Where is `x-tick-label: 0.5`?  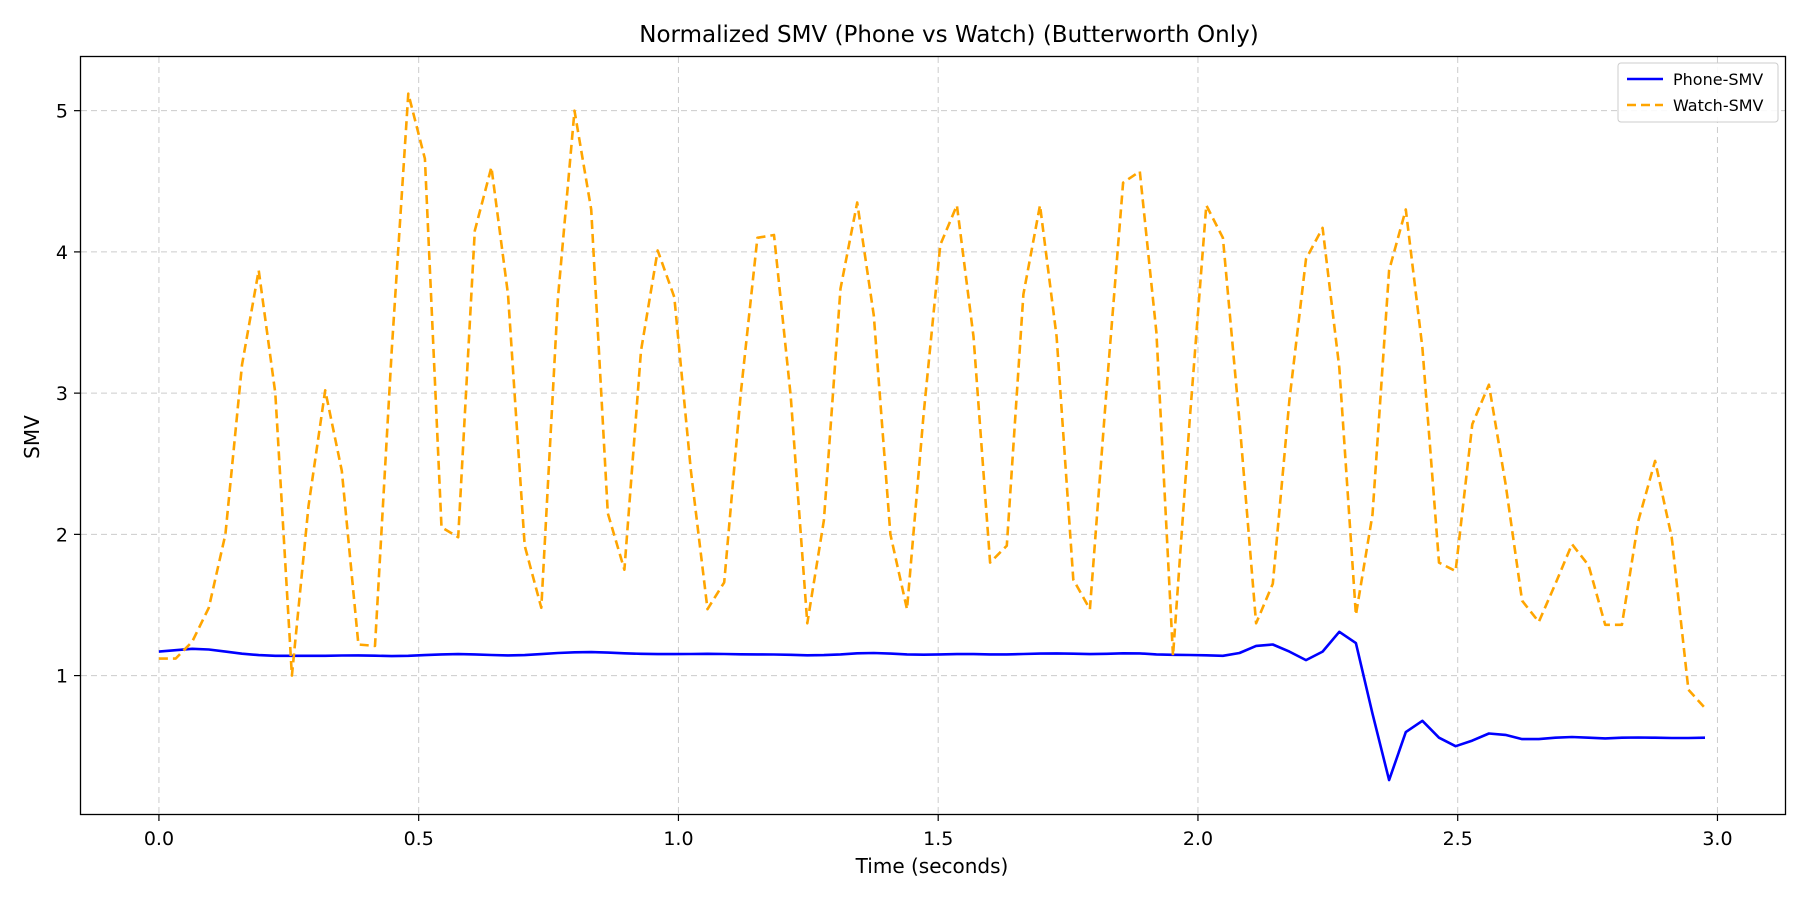
x-tick-label: 0.5 is located at coordinates (419, 839).